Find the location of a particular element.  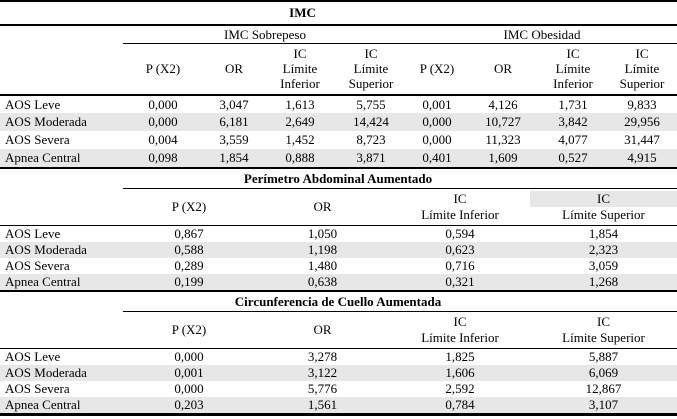

cell-value: 0,867 is located at coordinates (189, 233).